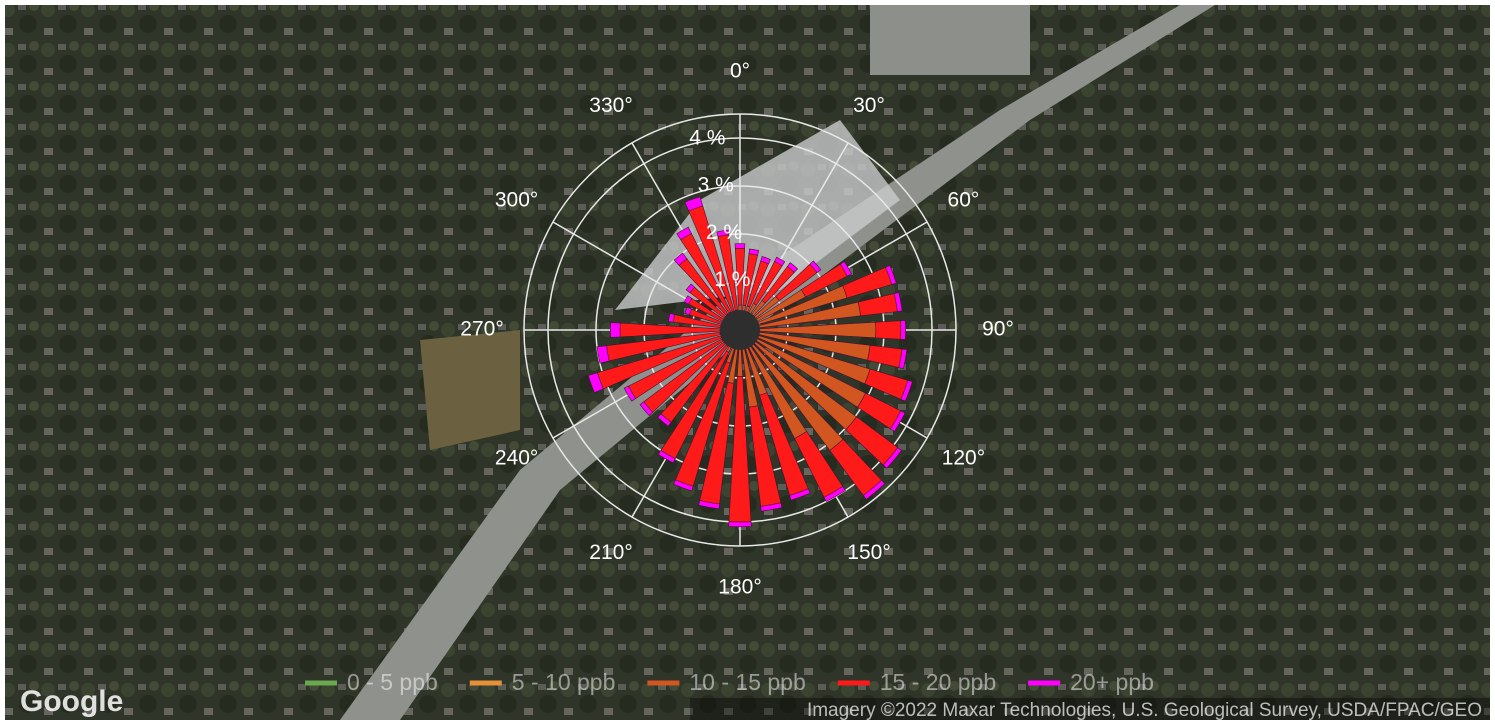 The height and width of the screenshot is (725, 1495). I want to click on angle-tick-label: 330°, so click(610, 105).